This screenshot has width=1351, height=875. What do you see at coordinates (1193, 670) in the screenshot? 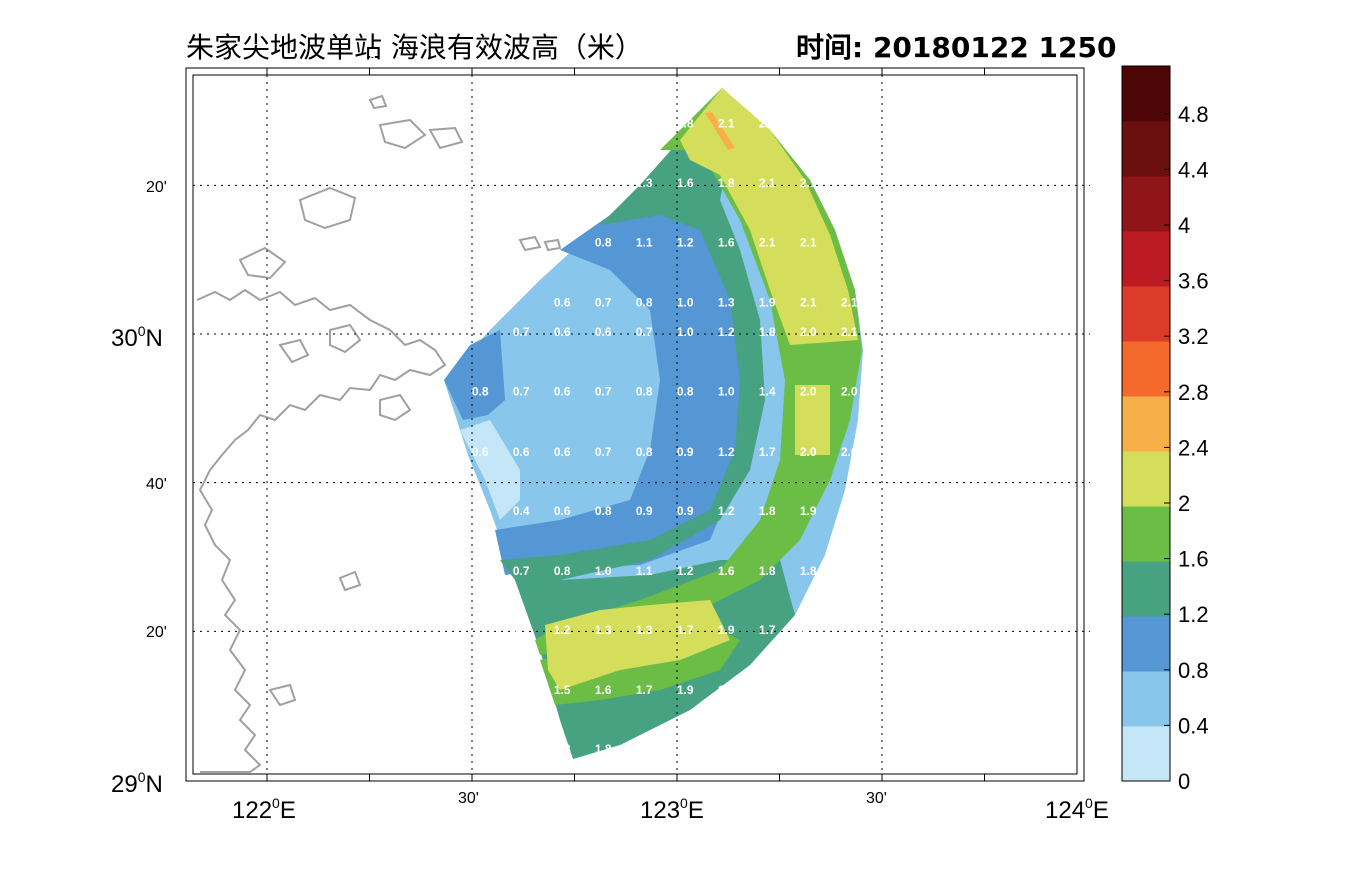
I see `colorbar-label: 0.8` at bounding box center [1193, 670].